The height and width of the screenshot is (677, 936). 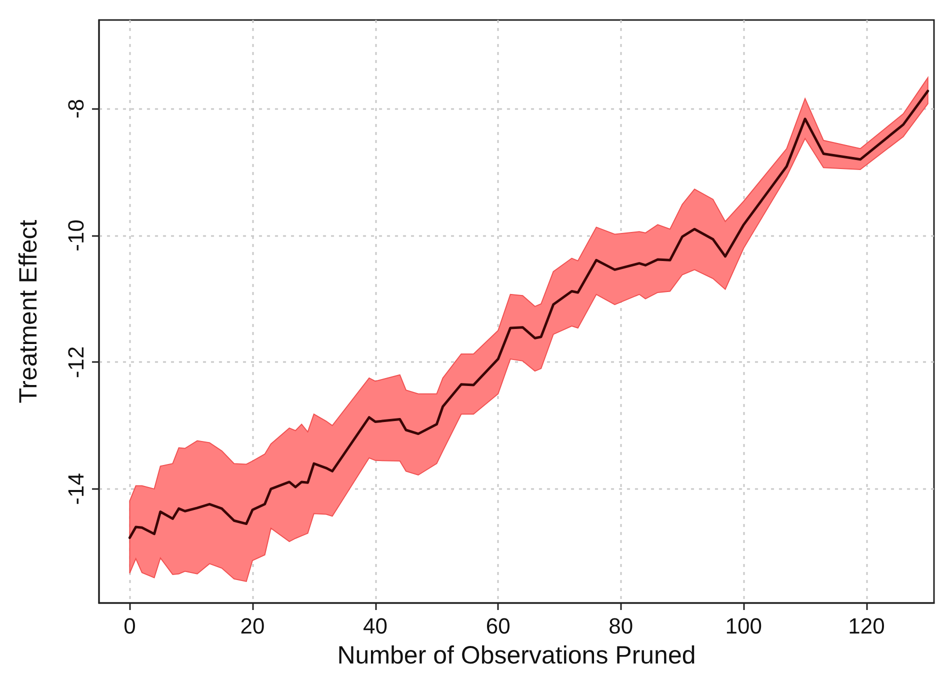 I want to click on x-tick-label: 80, so click(x=621, y=626).